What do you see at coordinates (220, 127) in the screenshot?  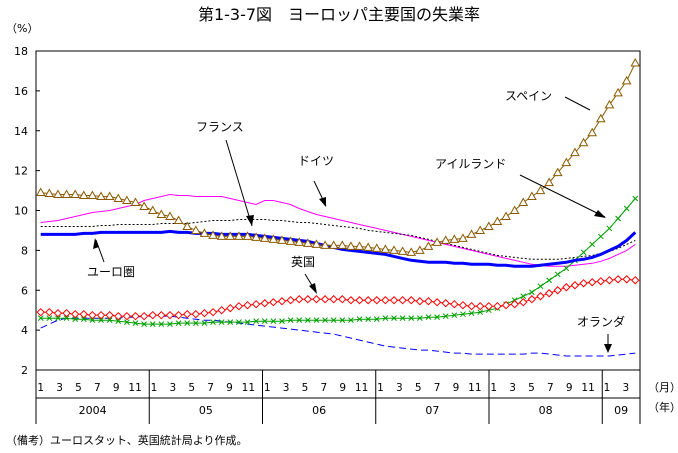 I see `label-france: フランス` at bounding box center [220, 127].